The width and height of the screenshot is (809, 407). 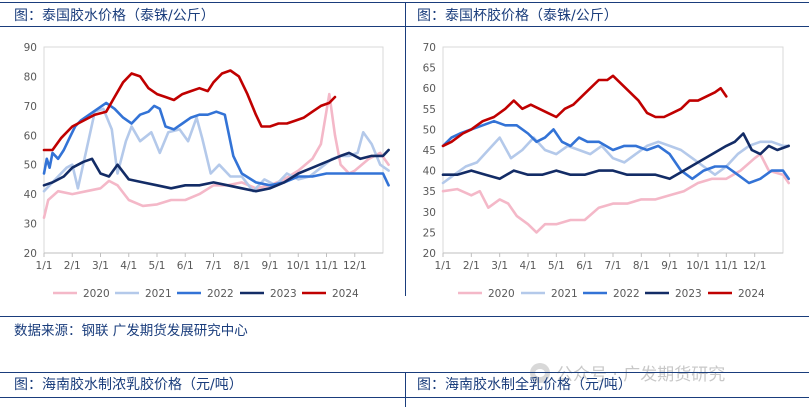 I want to click on chart-left-title: 图：泰国胶水价格（泰铢/公斤）, so click(x=114, y=16).